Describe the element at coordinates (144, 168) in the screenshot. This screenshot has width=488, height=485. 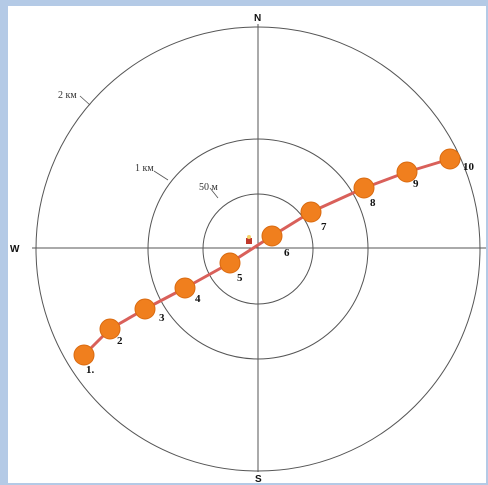
I see `ring-middle-label: 1 км` at that location.